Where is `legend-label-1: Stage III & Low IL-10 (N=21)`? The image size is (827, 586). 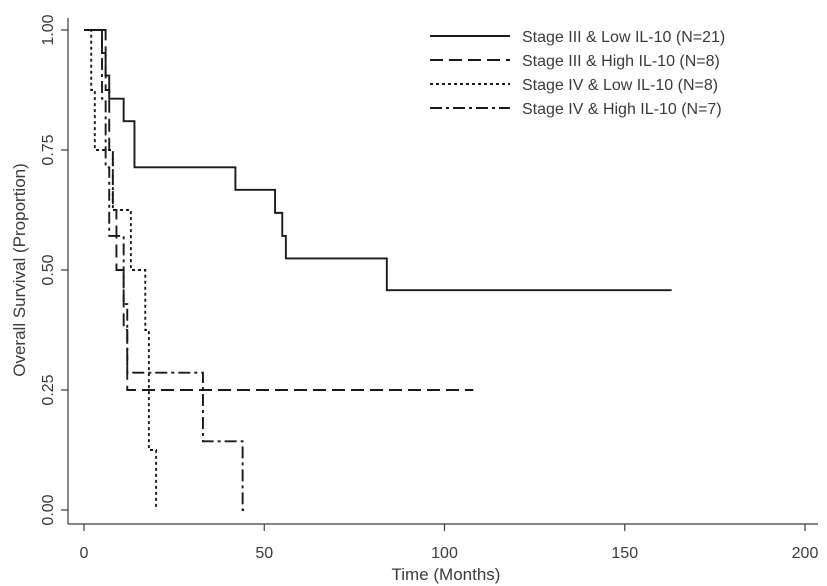 legend-label-1: Stage III & Low IL-10 (N=21) is located at coordinates (623, 37).